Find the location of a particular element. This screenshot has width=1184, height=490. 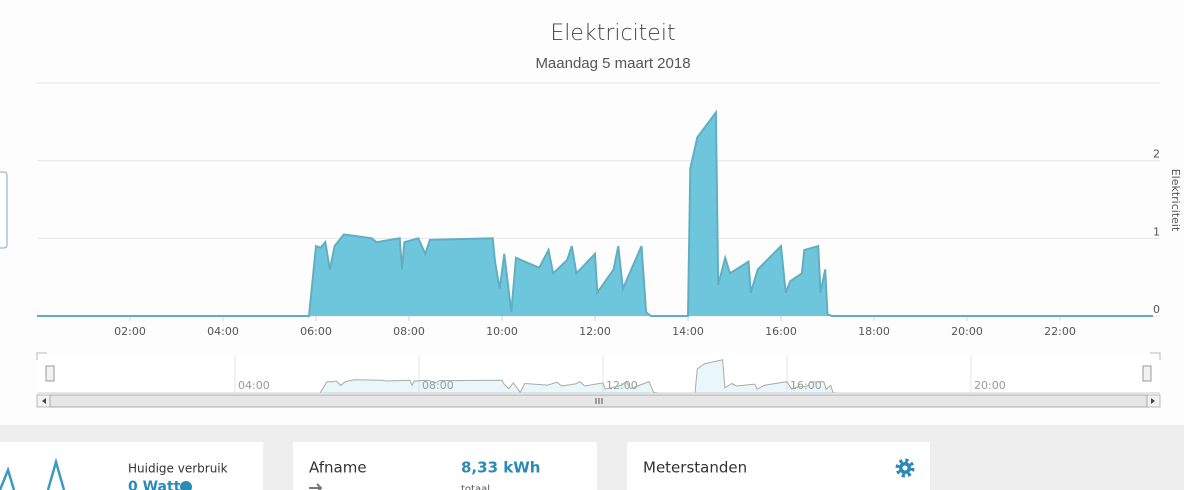

gear-hole is located at coordinates (905, 468).